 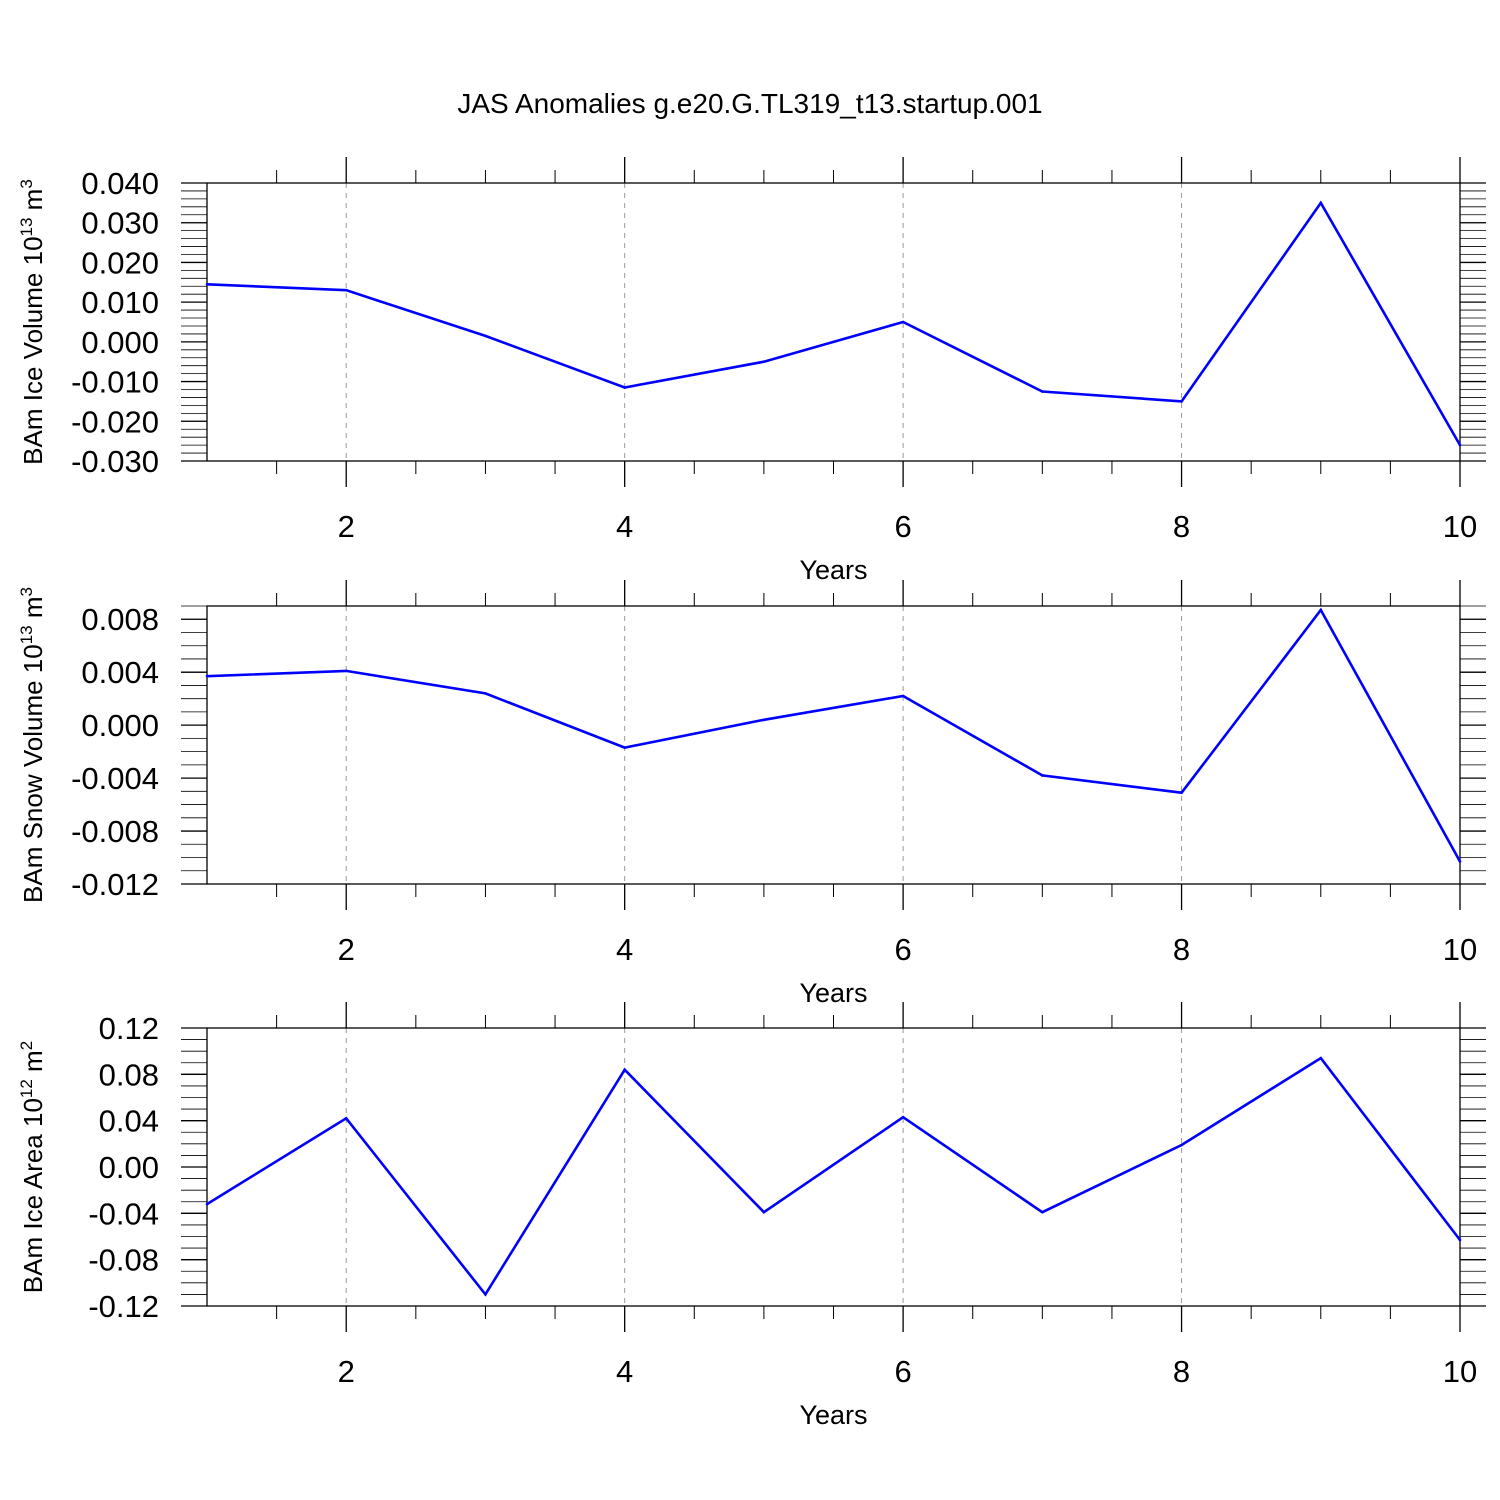 What do you see at coordinates (120, 302) in the screenshot?
I see `y-tick-label: 0.010` at bounding box center [120, 302].